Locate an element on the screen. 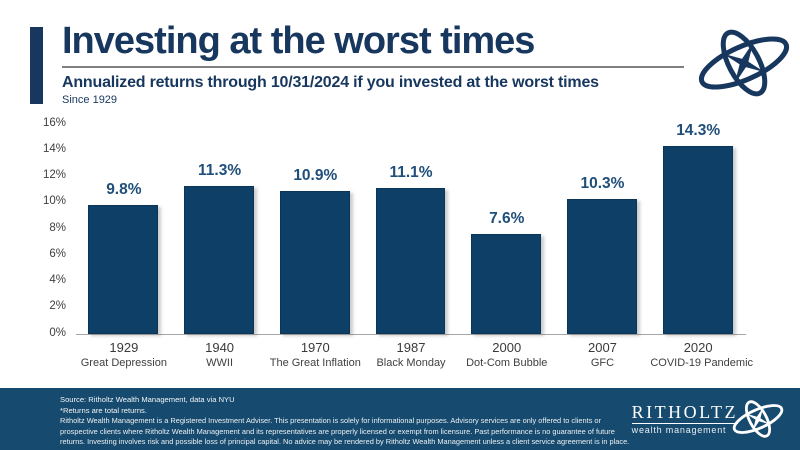 Image resolution: width=800 pixels, height=450 pixels. y-tick-label: 16% is located at coordinates (54, 122).